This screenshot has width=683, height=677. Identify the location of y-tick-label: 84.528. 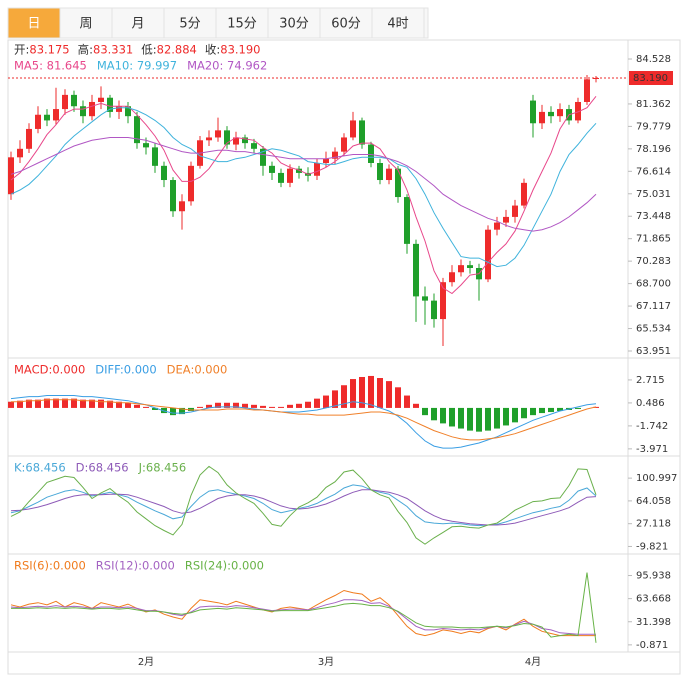
(653, 59).